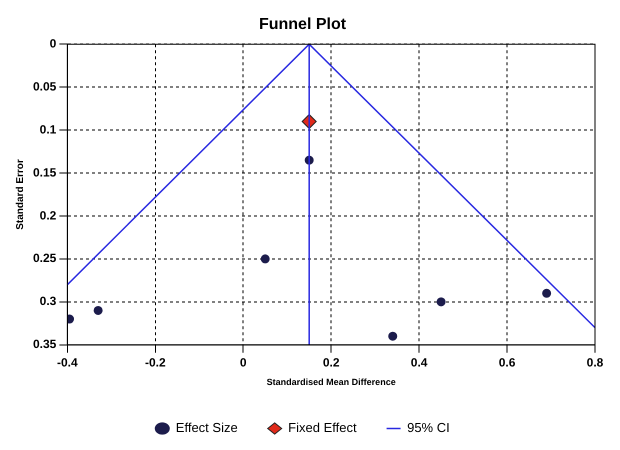 The height and width of the screenshot is (450, 620). What do you see at coordinates (44, 344) in the screenshot?
I see `y-tick-label: 0.35` at bounding box center [44, 344].